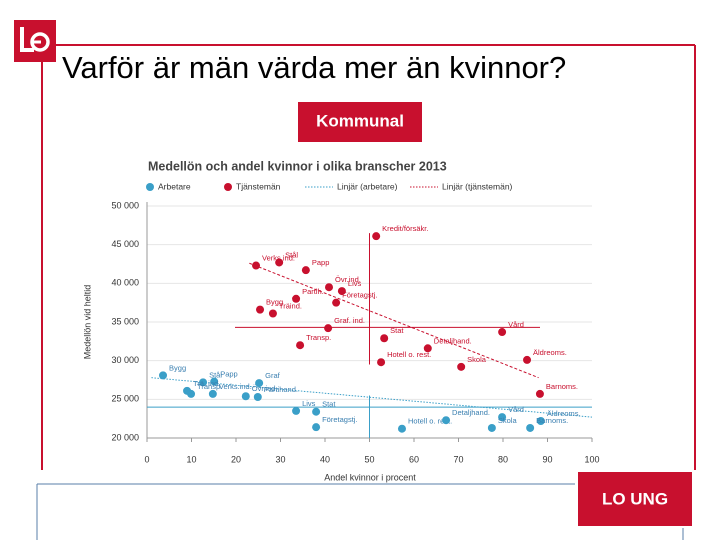 This screenshot has height=540, width=720. Describe the element at coordinates (458, 459) in the screenshot. I see `x-tick-label: 70` at that location.